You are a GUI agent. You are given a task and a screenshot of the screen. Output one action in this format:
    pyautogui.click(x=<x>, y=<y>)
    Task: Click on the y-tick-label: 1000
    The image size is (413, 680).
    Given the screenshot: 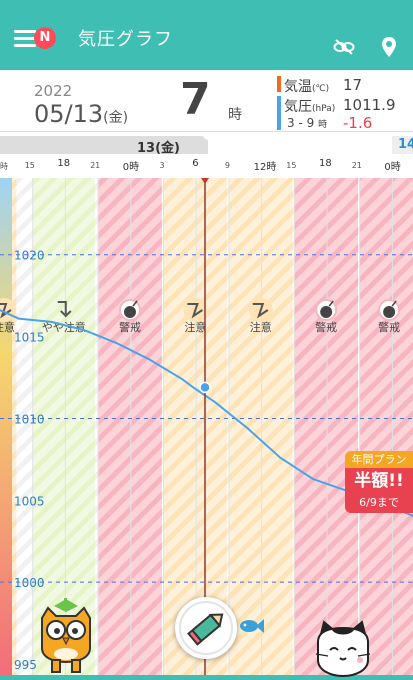 What is the action you would take?
    pyautogui.click(x=29, y=583)
    